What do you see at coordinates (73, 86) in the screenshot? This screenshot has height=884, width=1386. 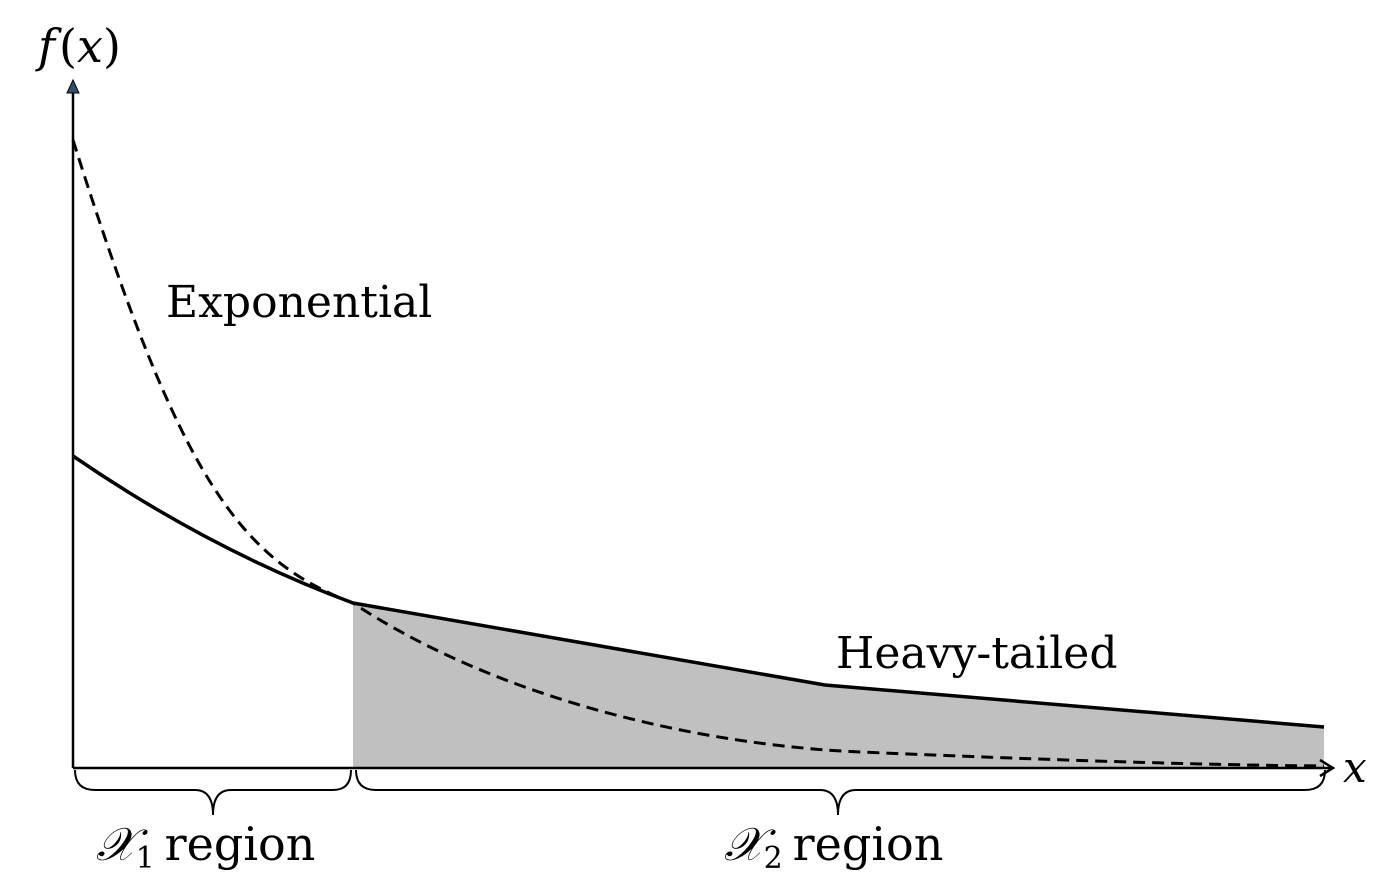 I see `y-axis-arrowhead` at bounding box center [73, 86].